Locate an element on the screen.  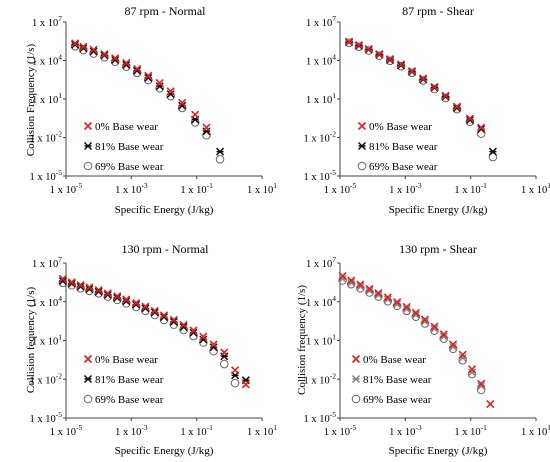
series-circle is located at coordinates (149, 333).